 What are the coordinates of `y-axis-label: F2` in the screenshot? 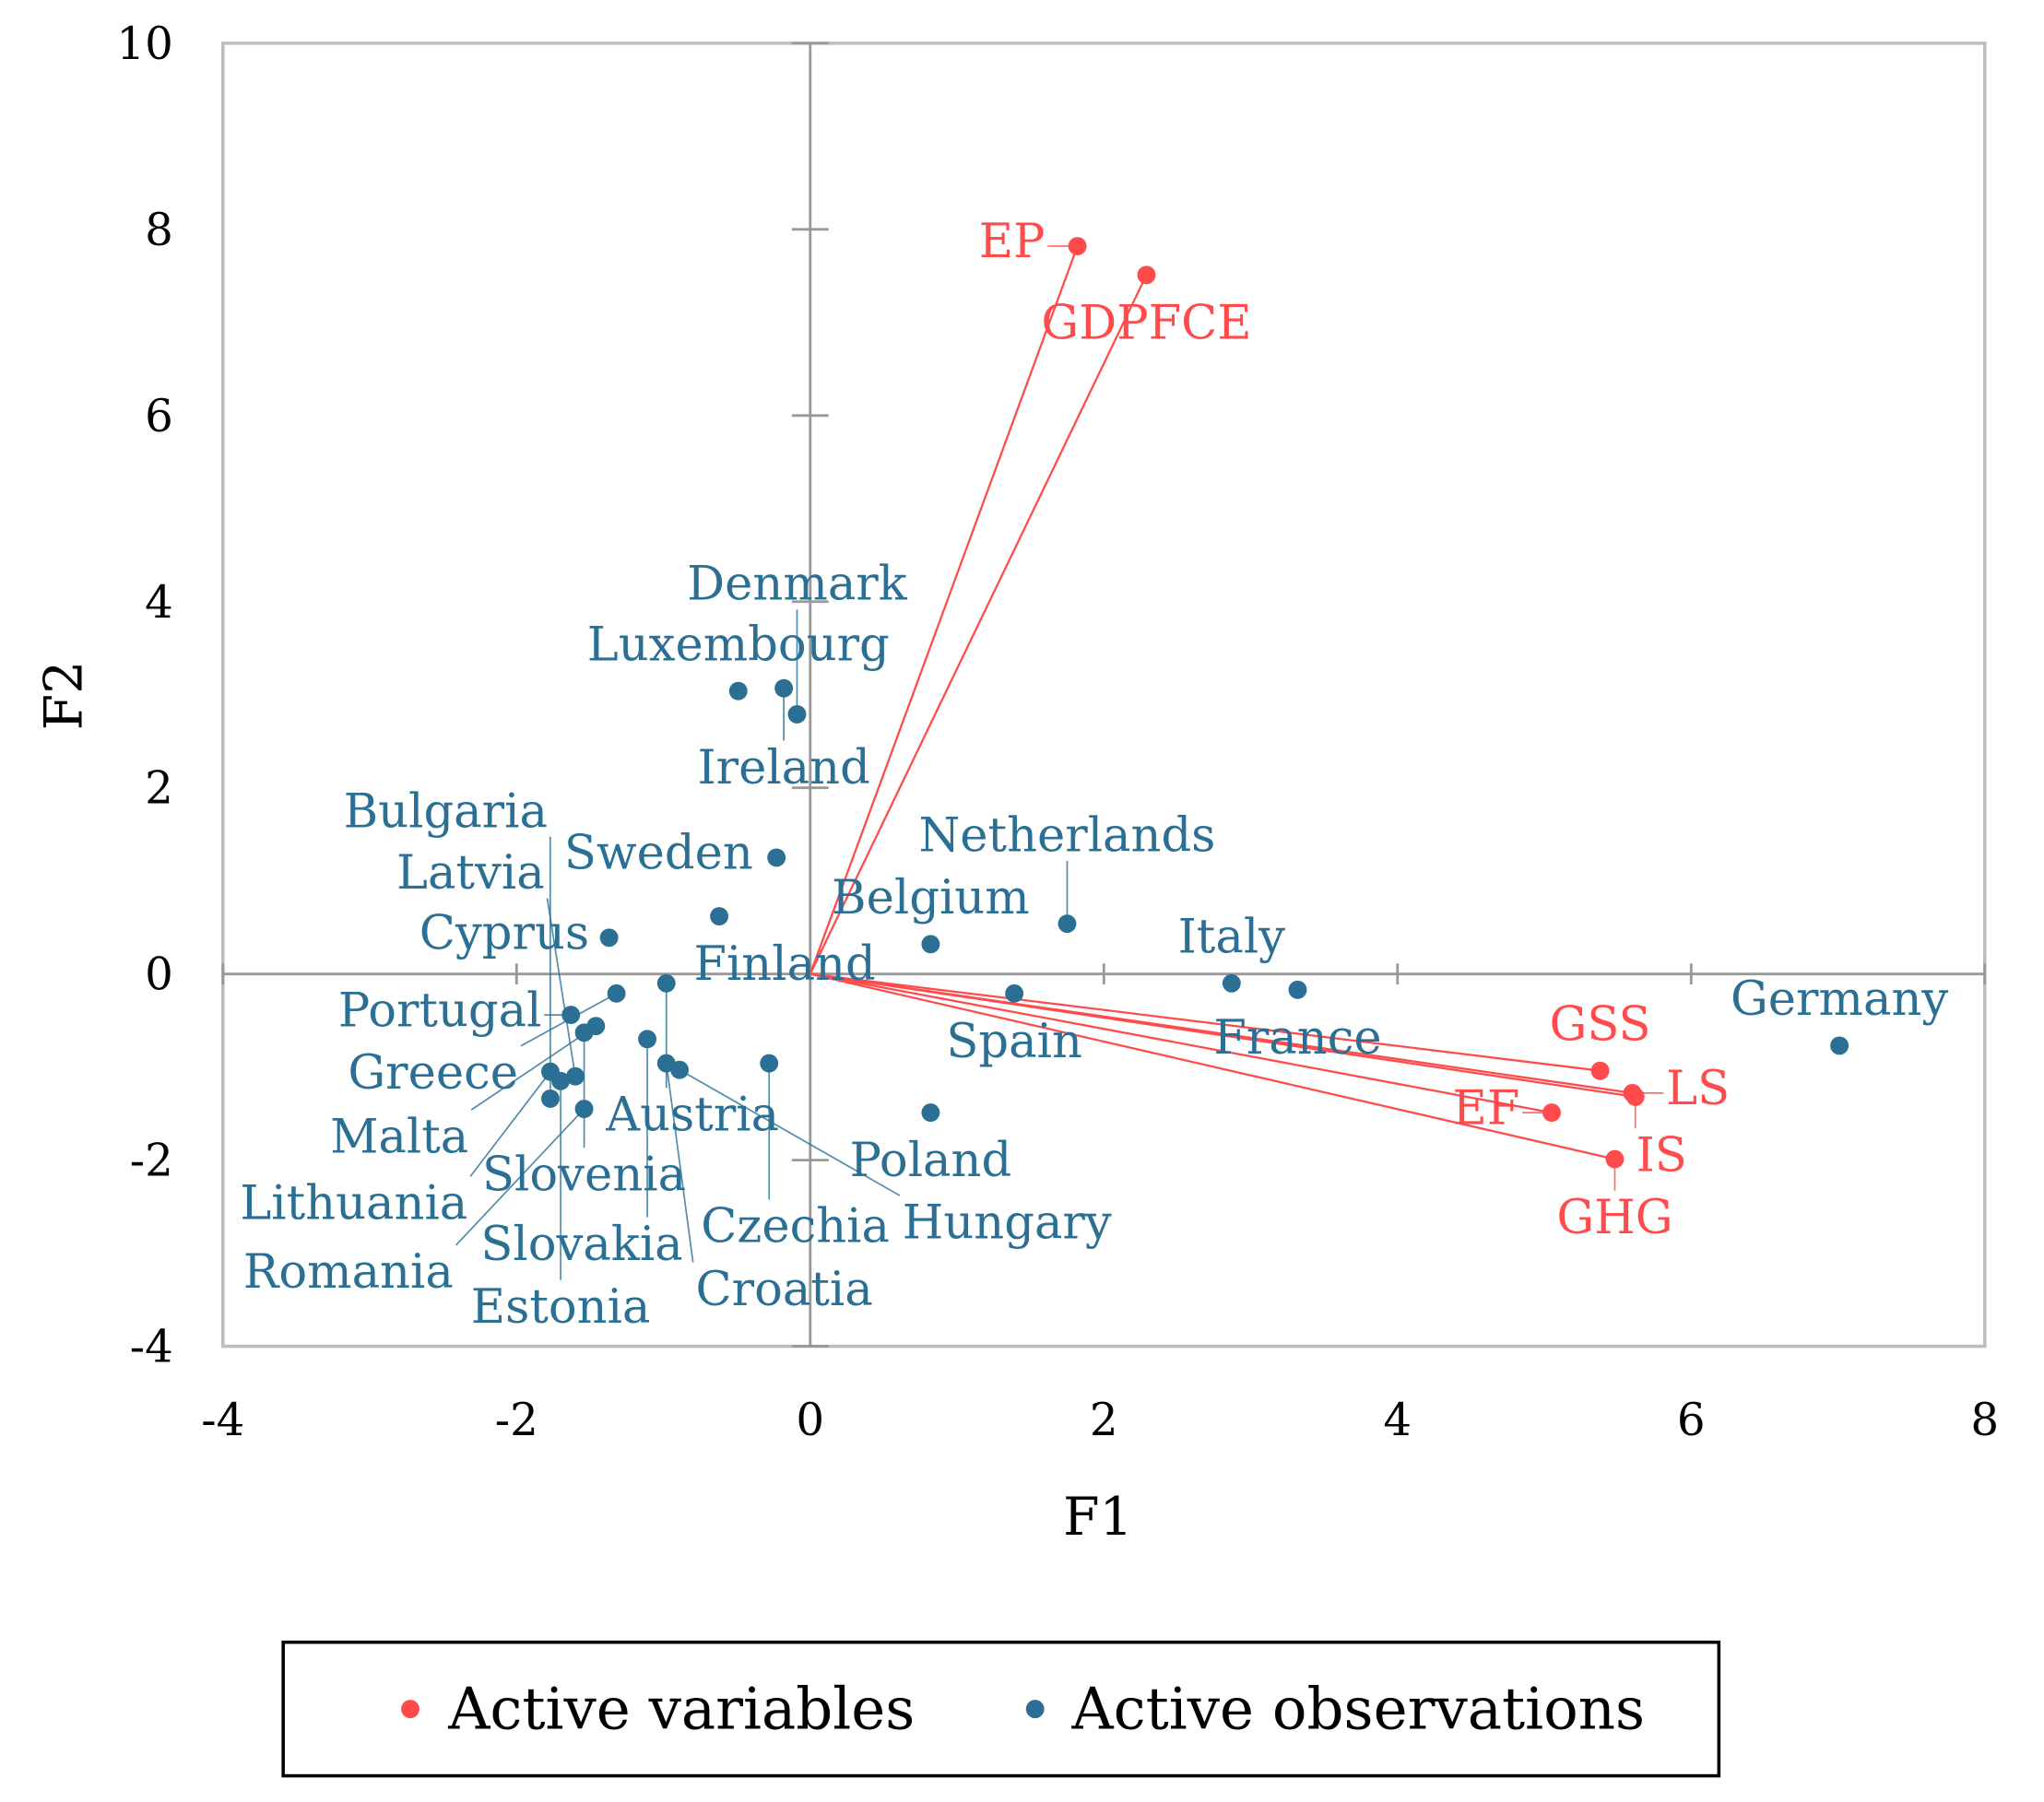 It's located at (64, 696).